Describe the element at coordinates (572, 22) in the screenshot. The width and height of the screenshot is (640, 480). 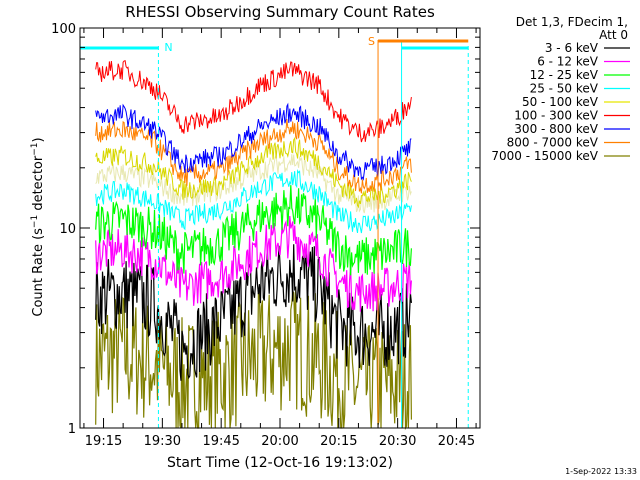
I see `detector-info-line1: Det 1,3, FDecim 1,` at that location.